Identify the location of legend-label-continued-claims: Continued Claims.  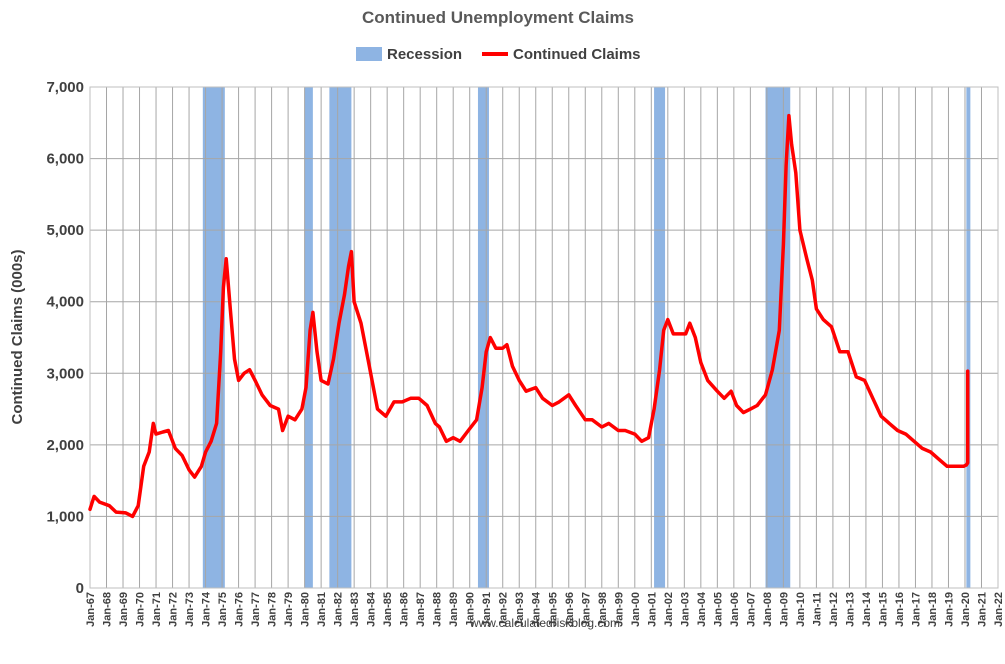
(577, 54).